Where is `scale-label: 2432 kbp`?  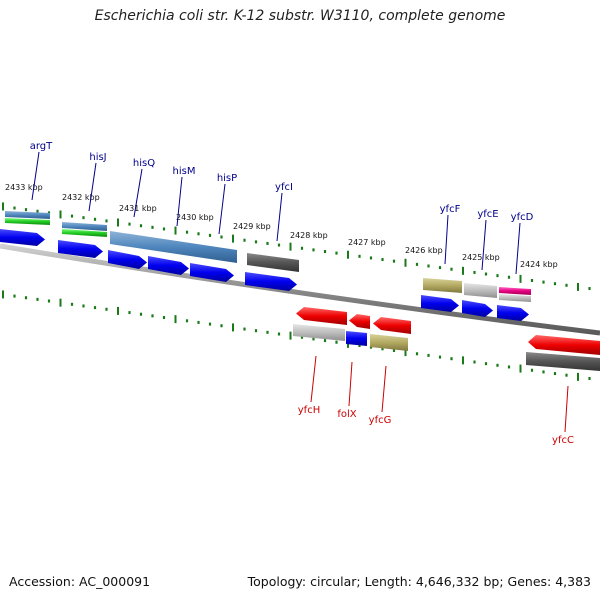 scale-label: 2432 kbp is located at coordinates (81, 197).